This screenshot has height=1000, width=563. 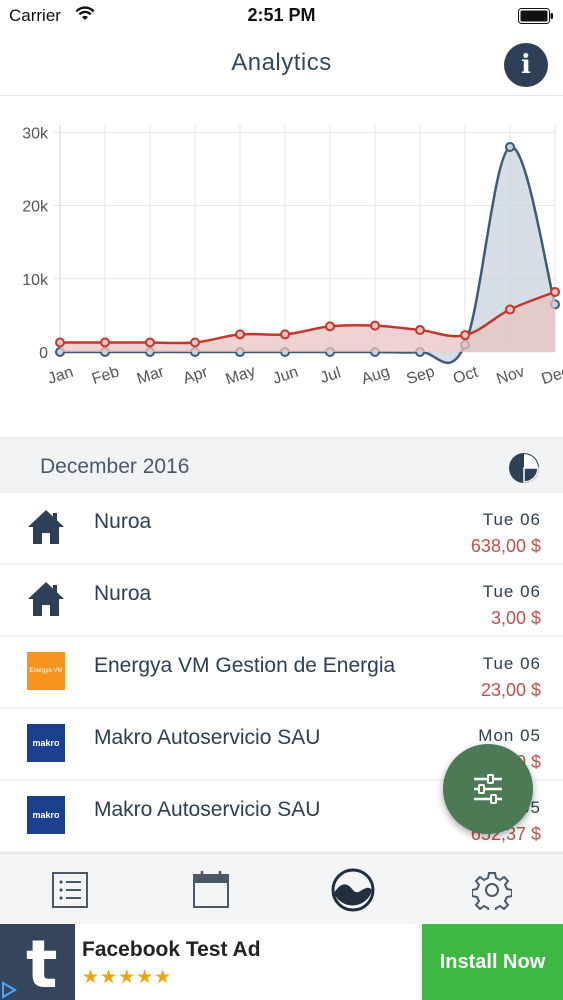 What do you see at coordinates (196, 376) in the screenshot?
I see `x-tick-label: Apr` at bounding box center [196, 376].